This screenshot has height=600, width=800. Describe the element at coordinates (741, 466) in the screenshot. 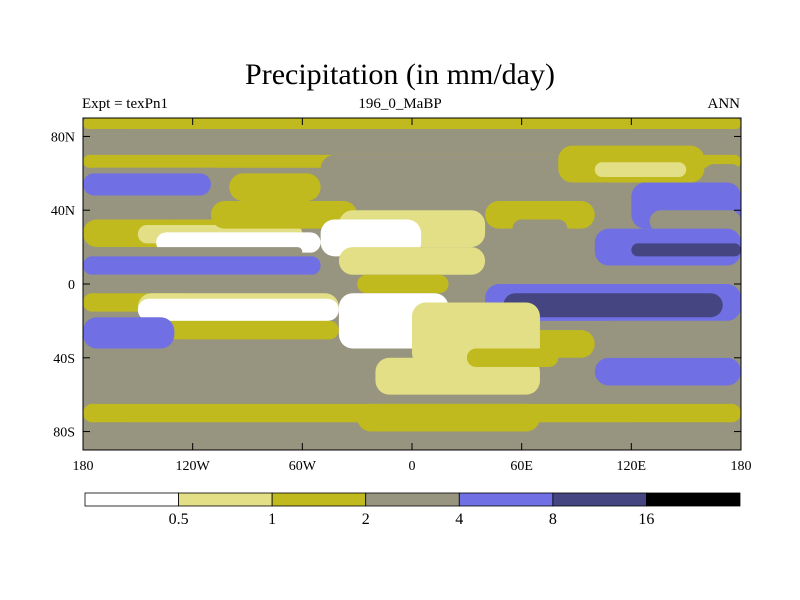

I see `x-tick-label-6: 180` at that location.